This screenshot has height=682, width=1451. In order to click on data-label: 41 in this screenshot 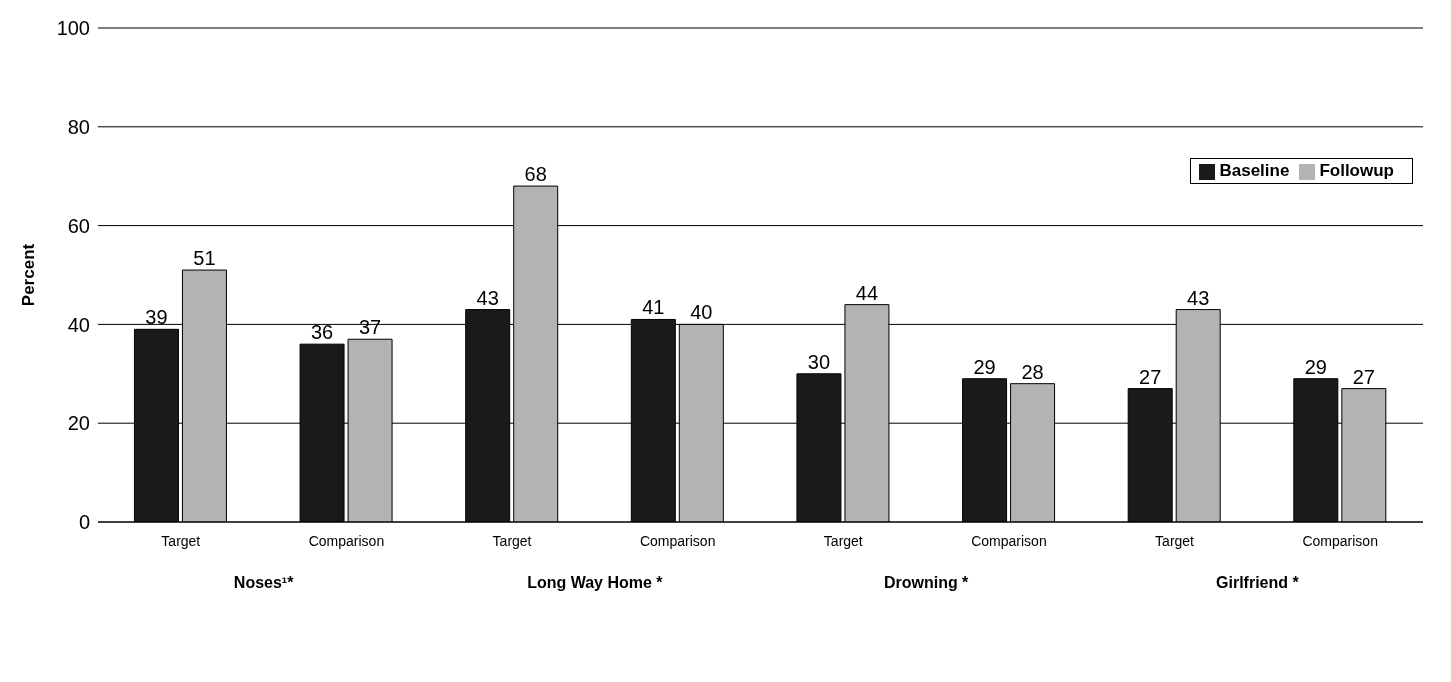, I will do `click(653, 307)`.